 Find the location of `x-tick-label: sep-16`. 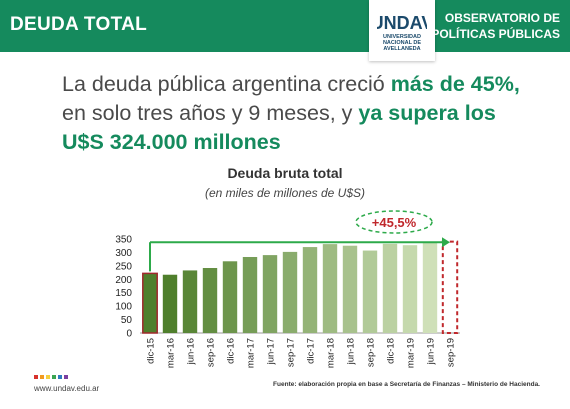

x-tick-label: sep-16 is located at coordinates (211, 352).